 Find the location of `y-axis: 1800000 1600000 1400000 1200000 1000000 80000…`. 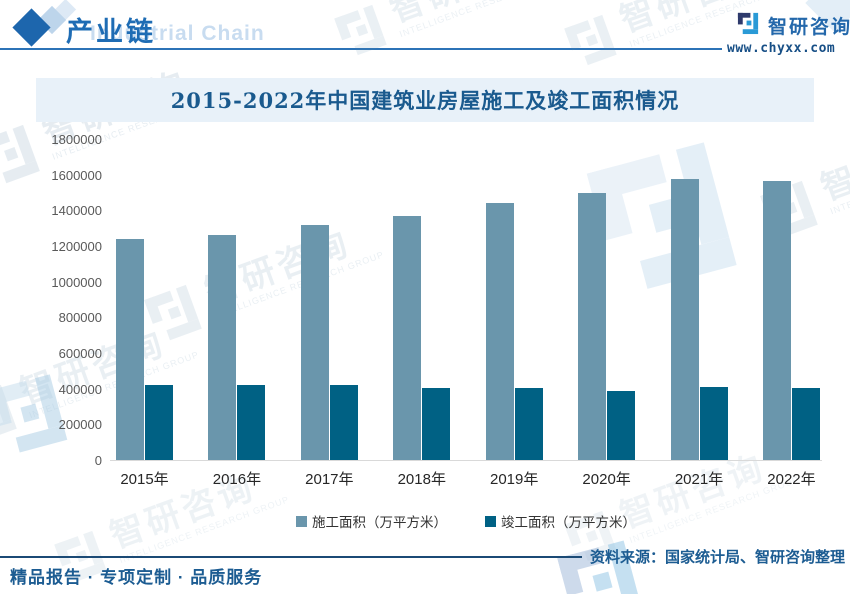

y-axis: 1800000 1600000 1400000 1200000 1000000 80000… is located at coordinates (69, 300).